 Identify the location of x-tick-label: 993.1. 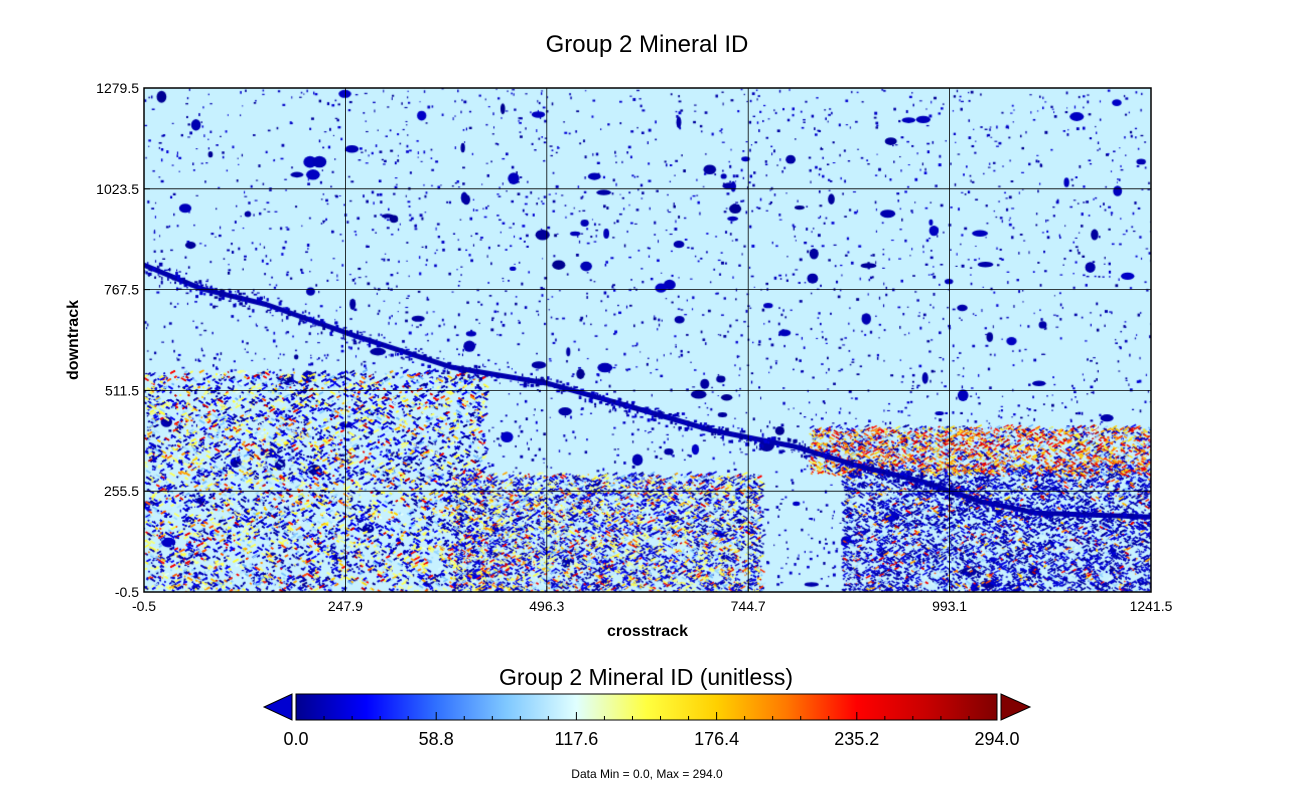
(949, 606).